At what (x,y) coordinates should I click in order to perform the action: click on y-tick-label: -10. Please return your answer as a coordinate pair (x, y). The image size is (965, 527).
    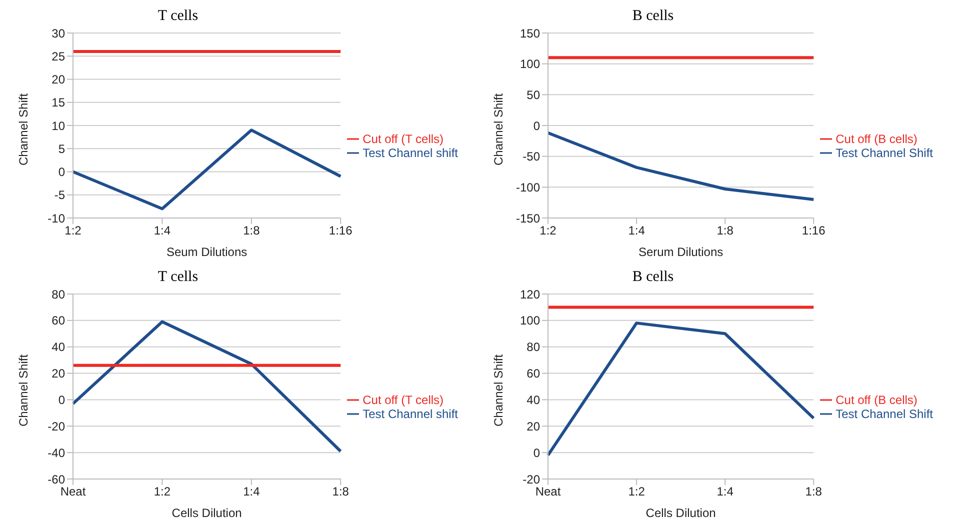
    Looking at the image, I should click on (57, 218).